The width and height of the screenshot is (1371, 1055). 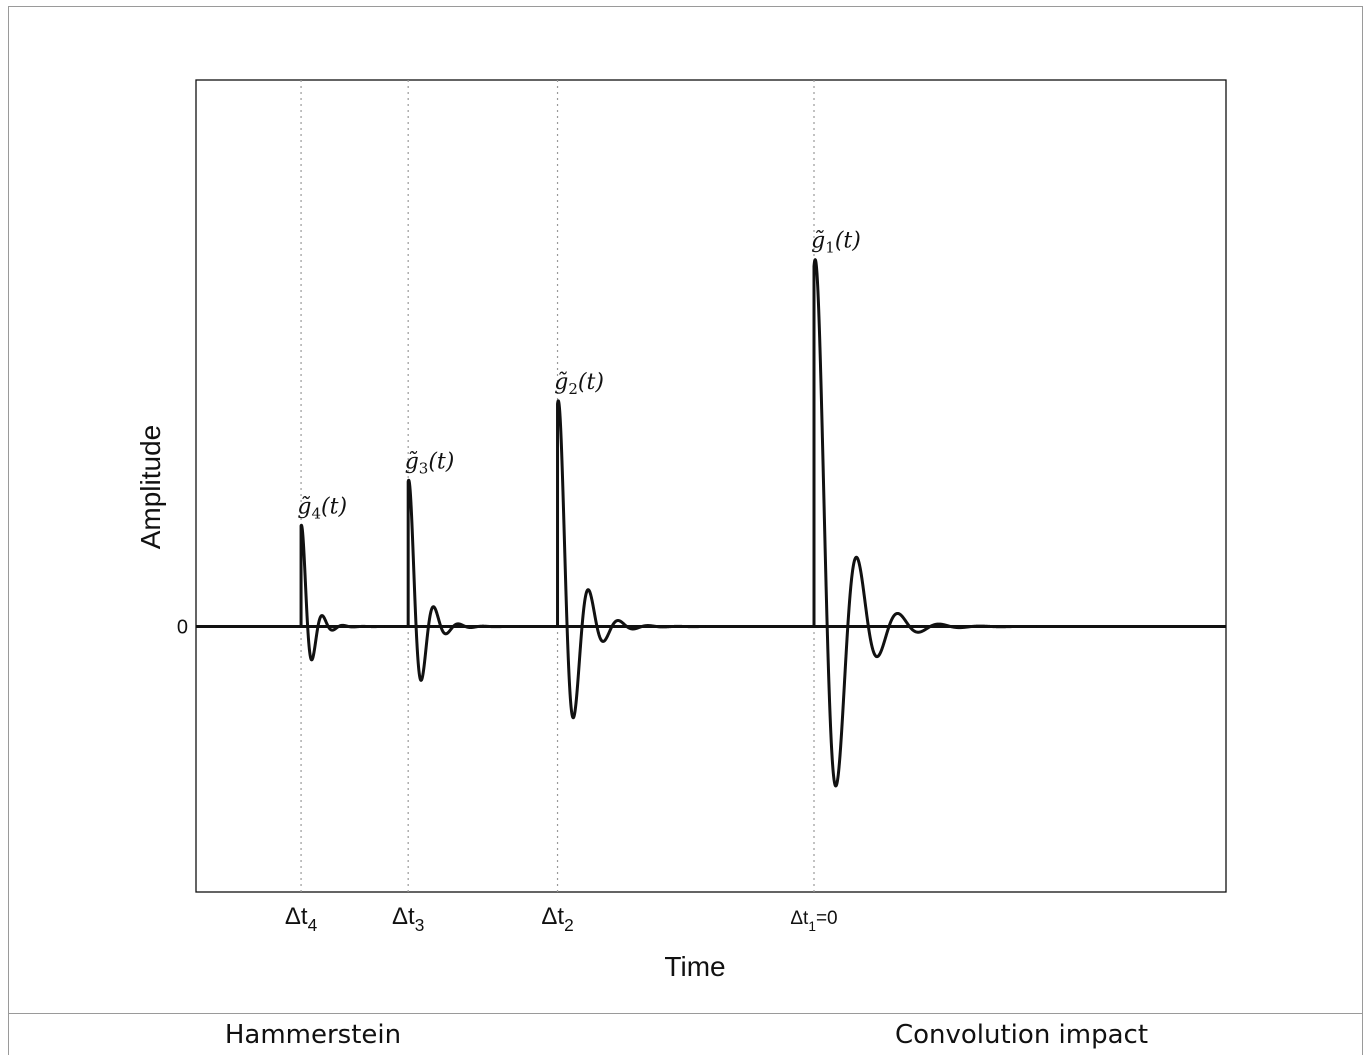 What do you see at coordinates (1021, 1035) in the screenshot?
I see `caption-convolution-impact: Convolution impact` at bounding box center [1021, 1035].